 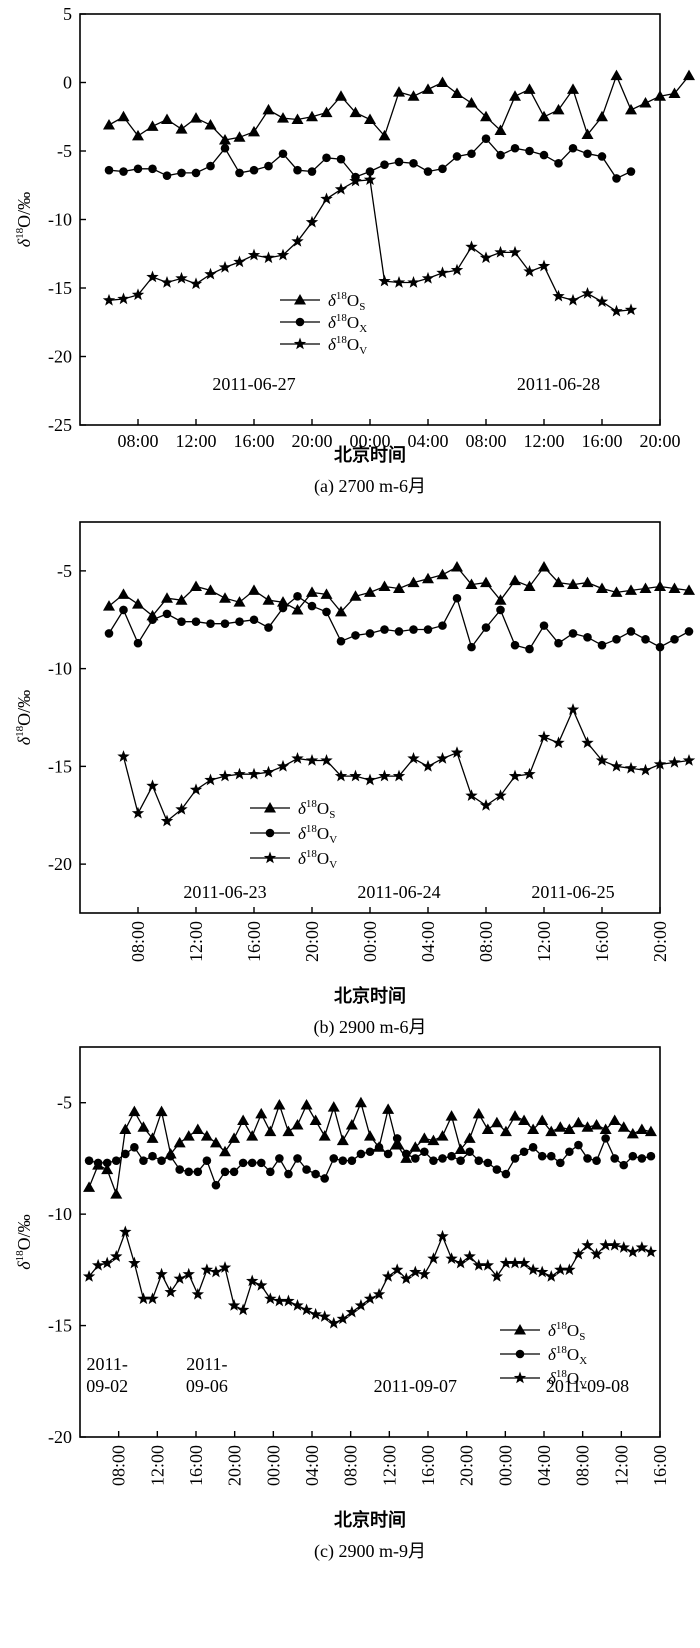 I want to click on x-tick-label: 04:00, so click(x=428, y=941).